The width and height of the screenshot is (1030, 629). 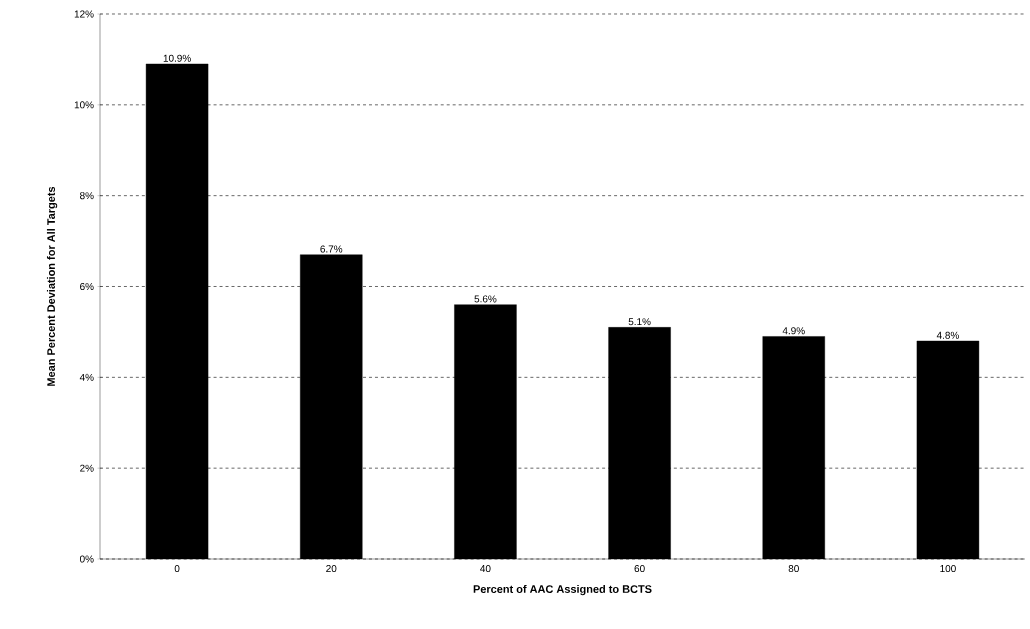 I want to click on data-label: 5.6%, so click(x=485, y=299).